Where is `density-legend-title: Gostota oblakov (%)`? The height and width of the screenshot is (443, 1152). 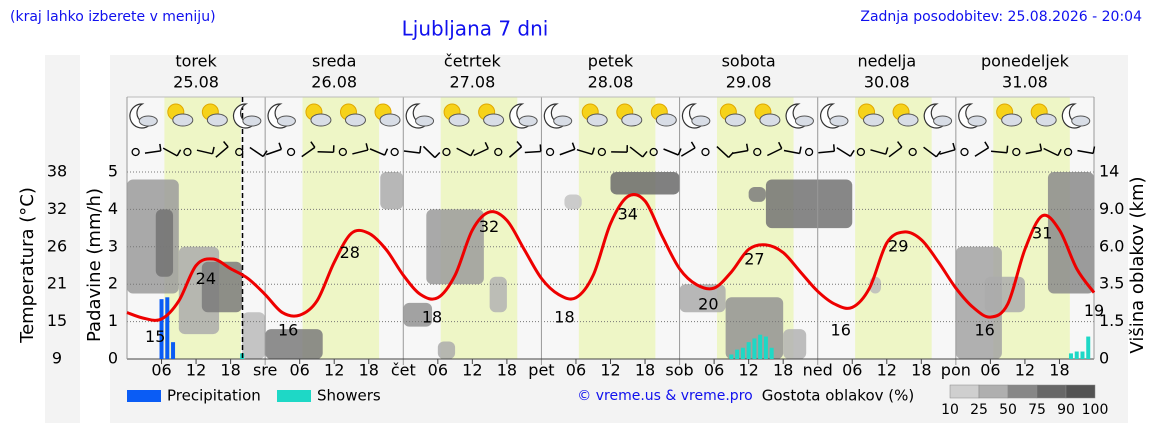 density-legend-title: Gostota oblakov (%) is located at coordinates (838, 396).